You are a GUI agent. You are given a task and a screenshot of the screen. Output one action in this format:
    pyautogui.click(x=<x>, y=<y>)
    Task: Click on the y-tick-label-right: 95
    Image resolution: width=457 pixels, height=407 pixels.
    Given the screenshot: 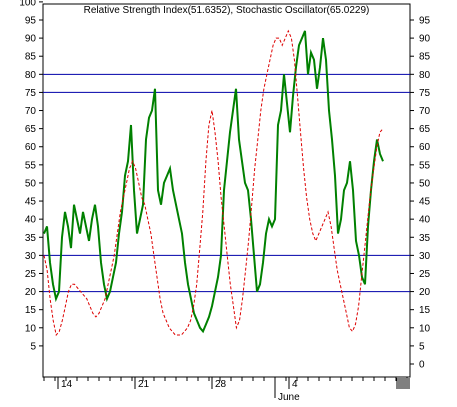 What is the action you would take?
    pyautogui.click(x=425, y=21)
    